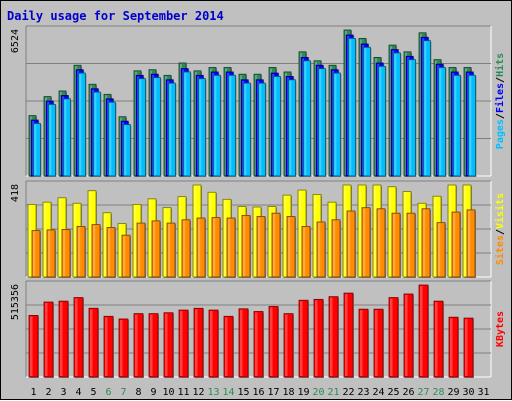 The width and height of the screenshot is (512, 401). What do you see at coordinates (75, 240) in the screenshot?
I see `bar-visits-day-4-highlight` at bounding box center [75, 240].